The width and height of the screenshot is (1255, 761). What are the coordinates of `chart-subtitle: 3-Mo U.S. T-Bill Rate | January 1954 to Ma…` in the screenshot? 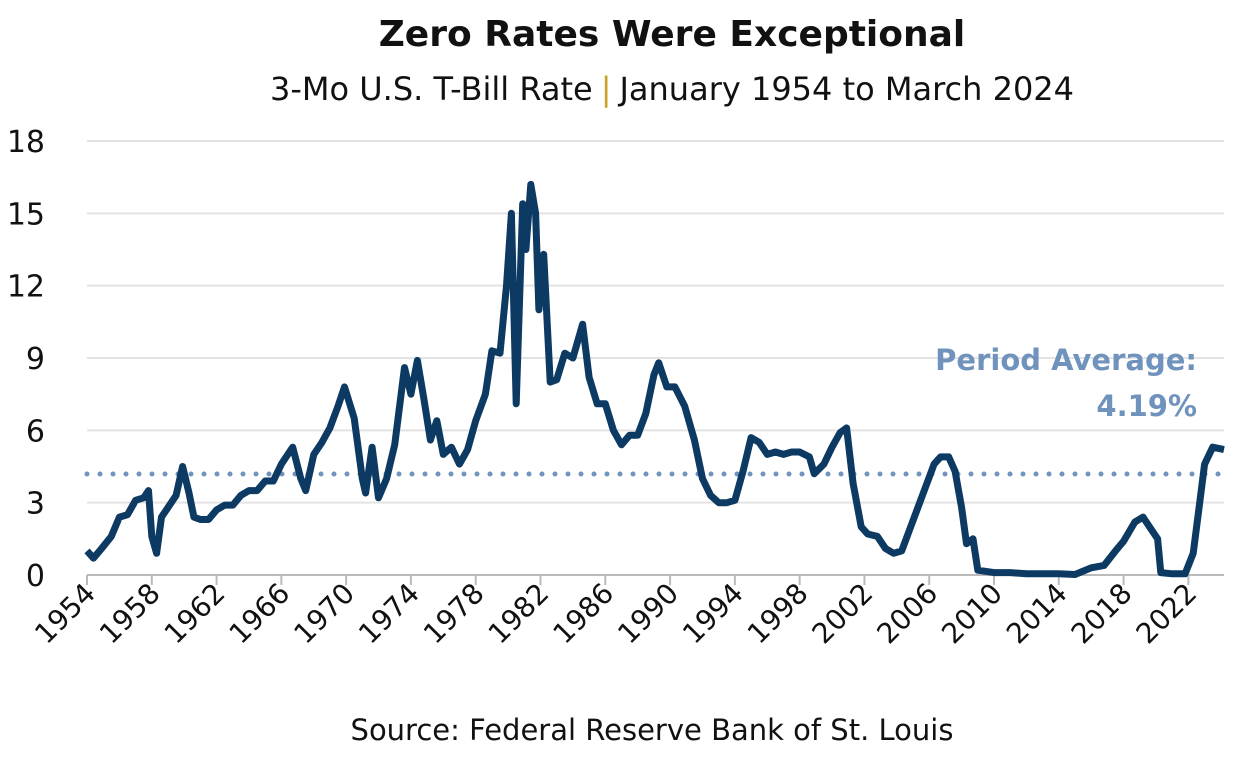 It's located at (672, 89).